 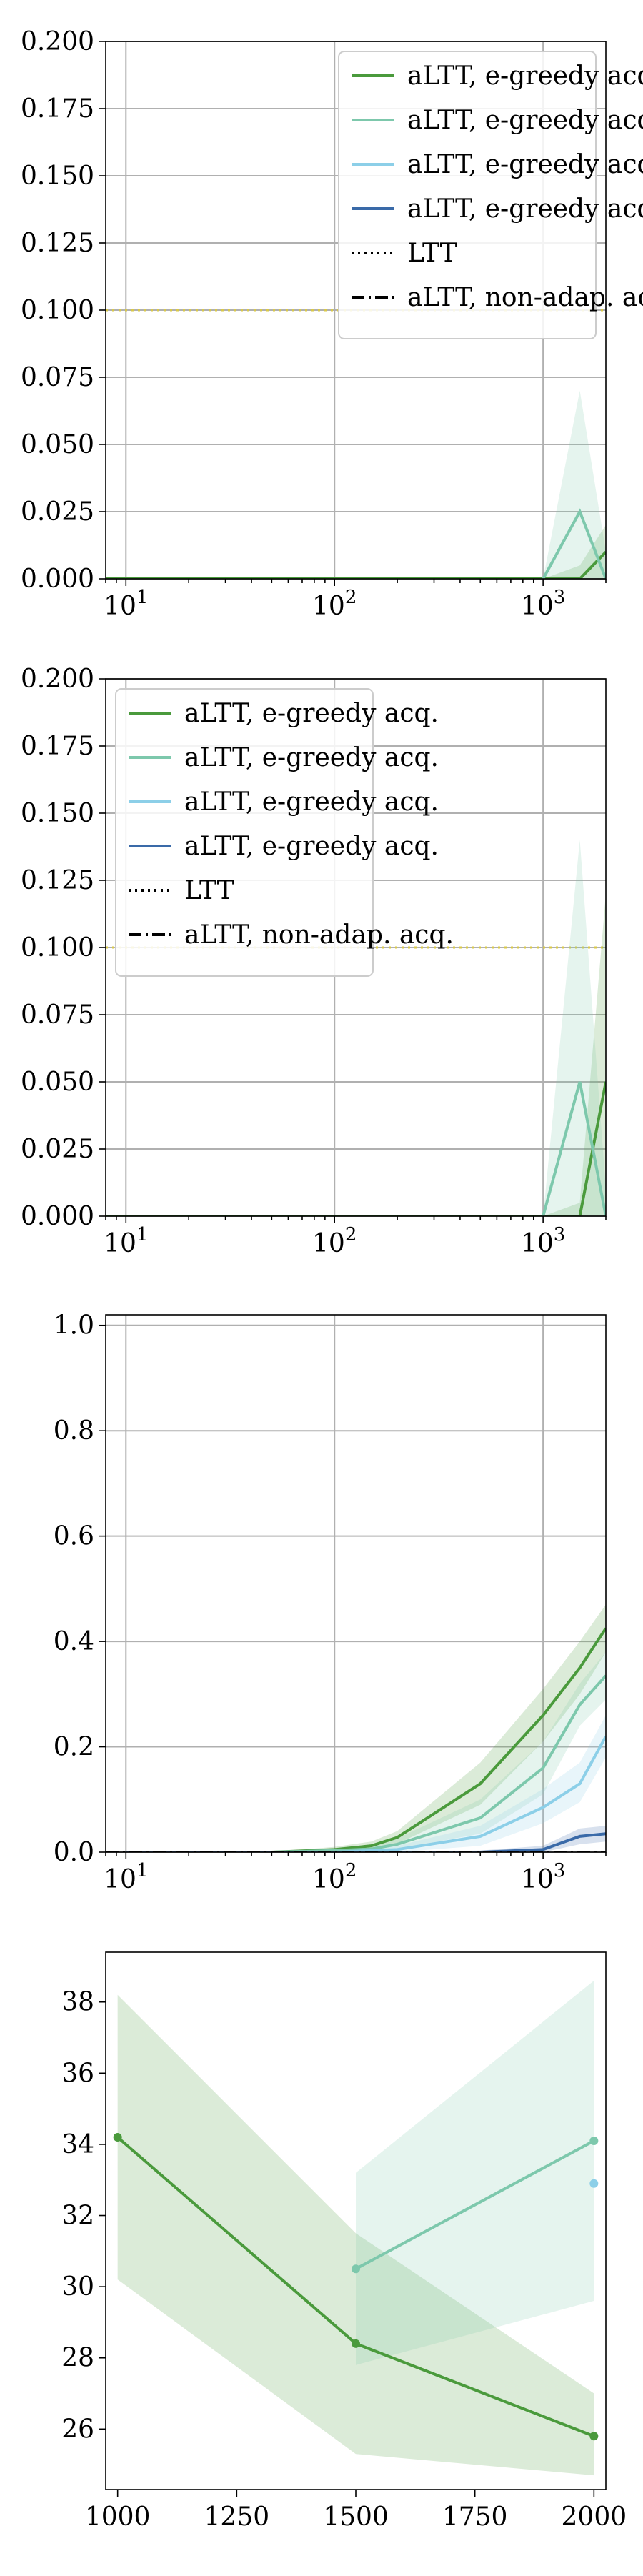 I want to click on y-tick-label: 34, so click(x=77, y=2144).